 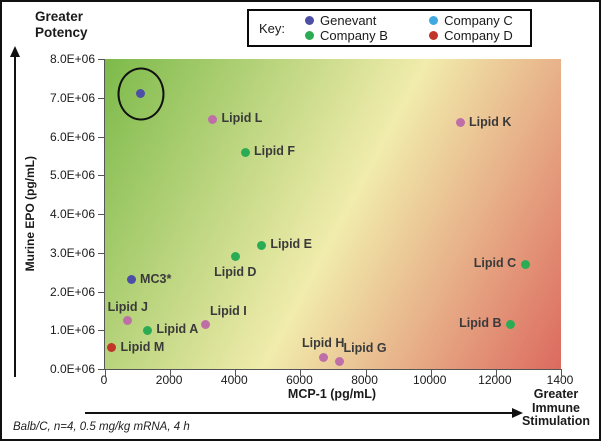 I want to click on point-dot-lipid-h, so click(x=323, y=357).